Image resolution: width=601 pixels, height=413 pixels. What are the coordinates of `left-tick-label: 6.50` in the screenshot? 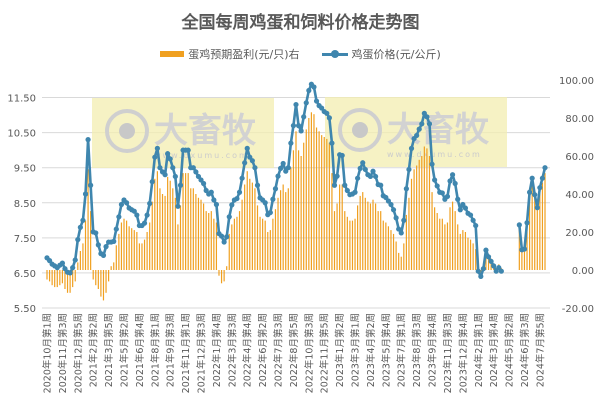 It's located at (25, 274).